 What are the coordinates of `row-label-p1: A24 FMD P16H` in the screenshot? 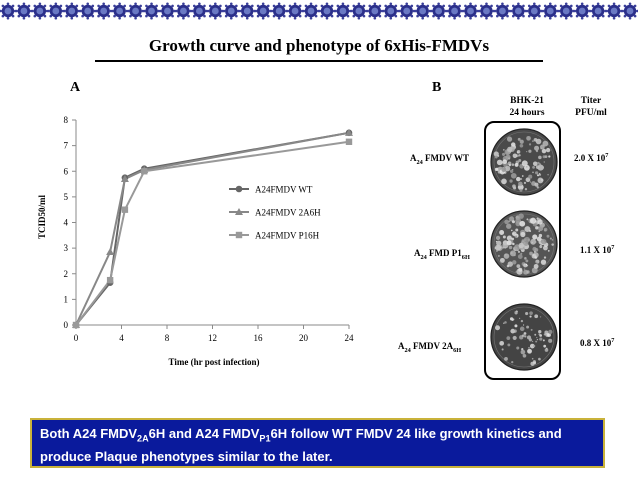 It's located at (442, 254).